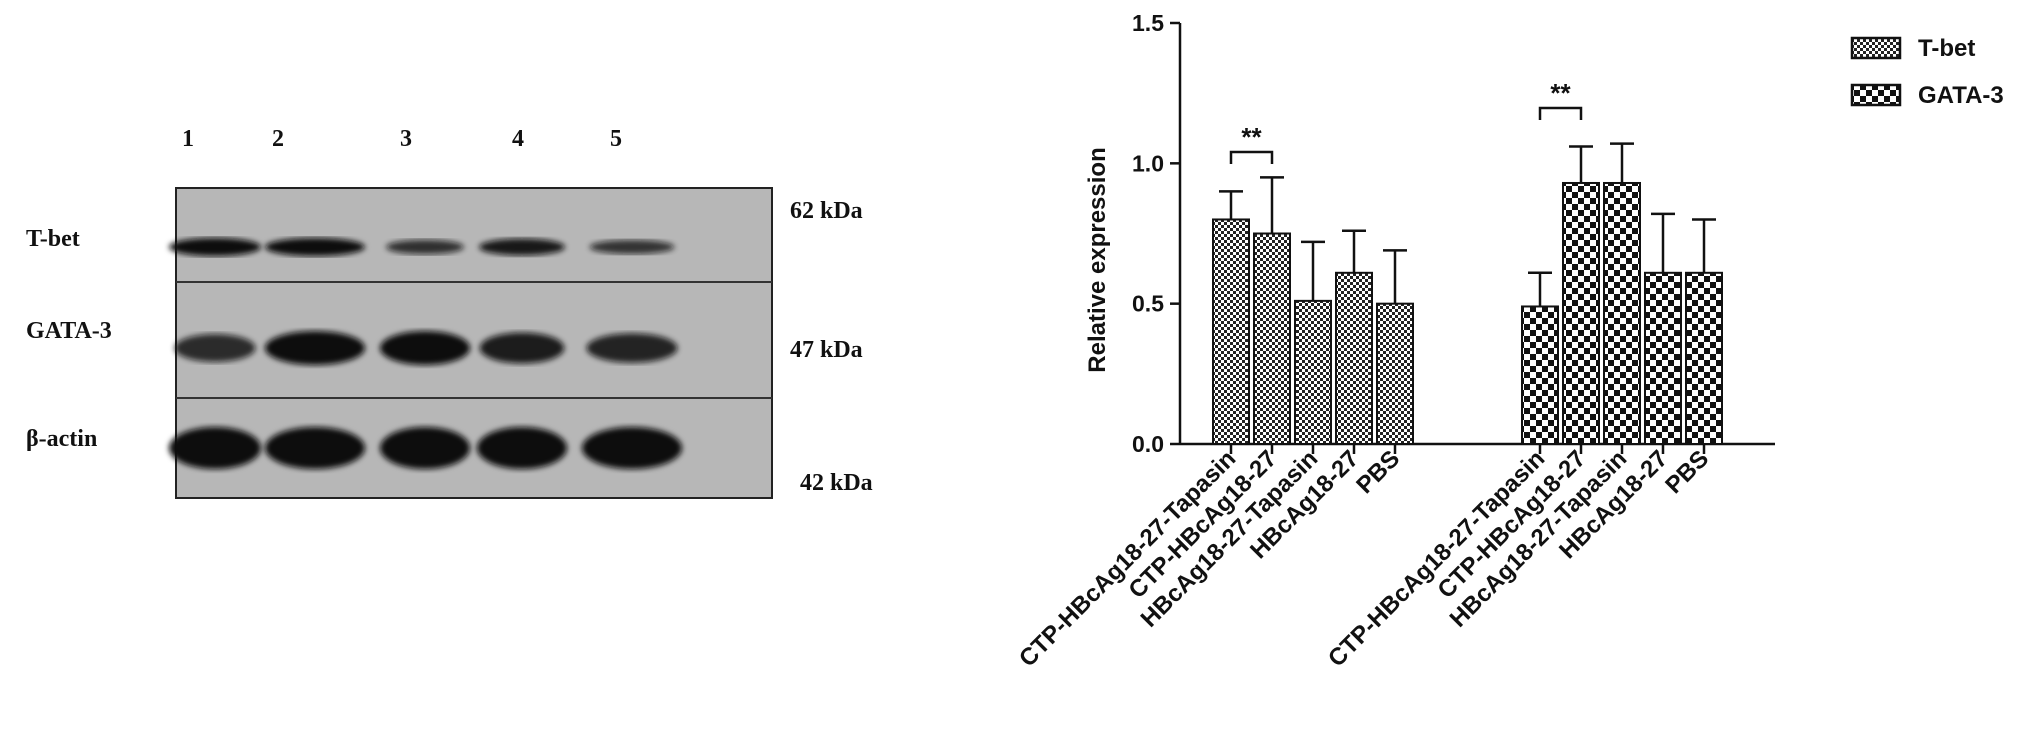 The height and width of the screenshot is (731, 2031). Describe the element at coordinates (61, 439) in the screenshot. I see `blot-row-label: β-actin` at that location.